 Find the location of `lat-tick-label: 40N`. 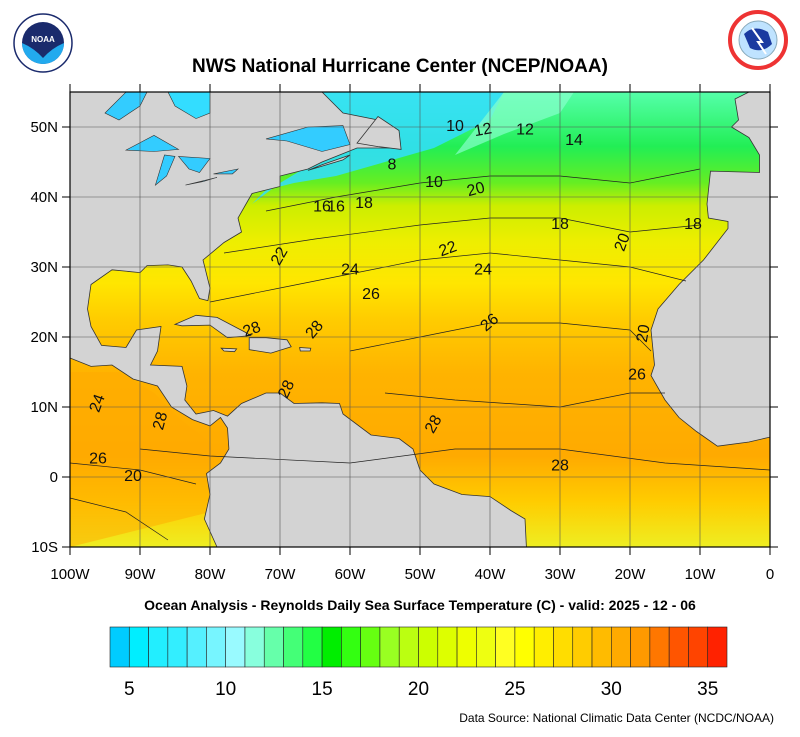

lat-tick-label: 40N is located at coordinates (44, 197).